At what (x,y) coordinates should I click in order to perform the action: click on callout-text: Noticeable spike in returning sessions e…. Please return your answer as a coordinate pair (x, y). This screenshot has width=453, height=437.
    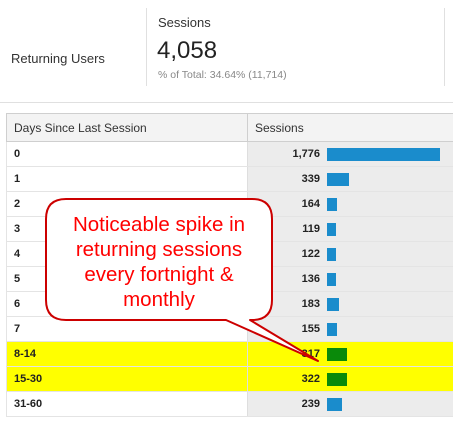
    Looking at the image, I should click on (159, 262).